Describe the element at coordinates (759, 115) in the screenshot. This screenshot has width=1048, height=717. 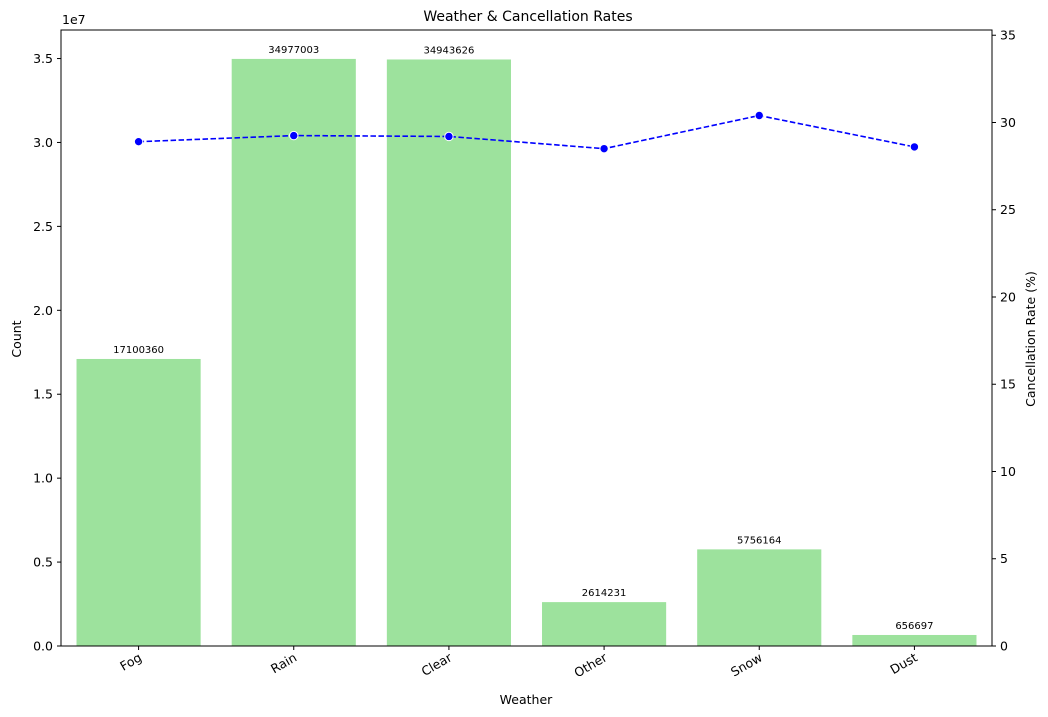
I see `rate-point-snow` at that location.